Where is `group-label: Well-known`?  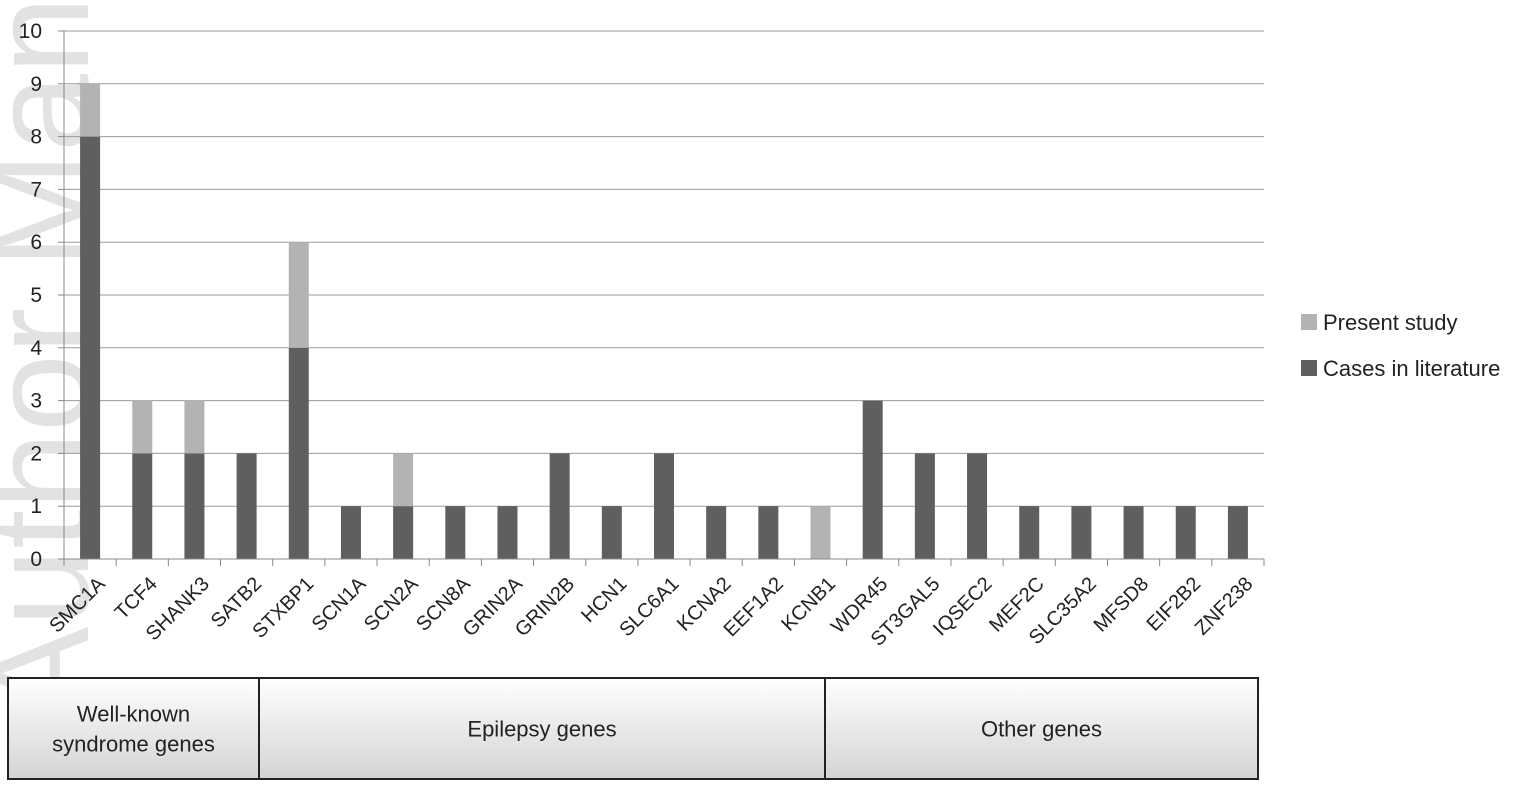
group-label: Well-known is located at coordinates (133, 714).